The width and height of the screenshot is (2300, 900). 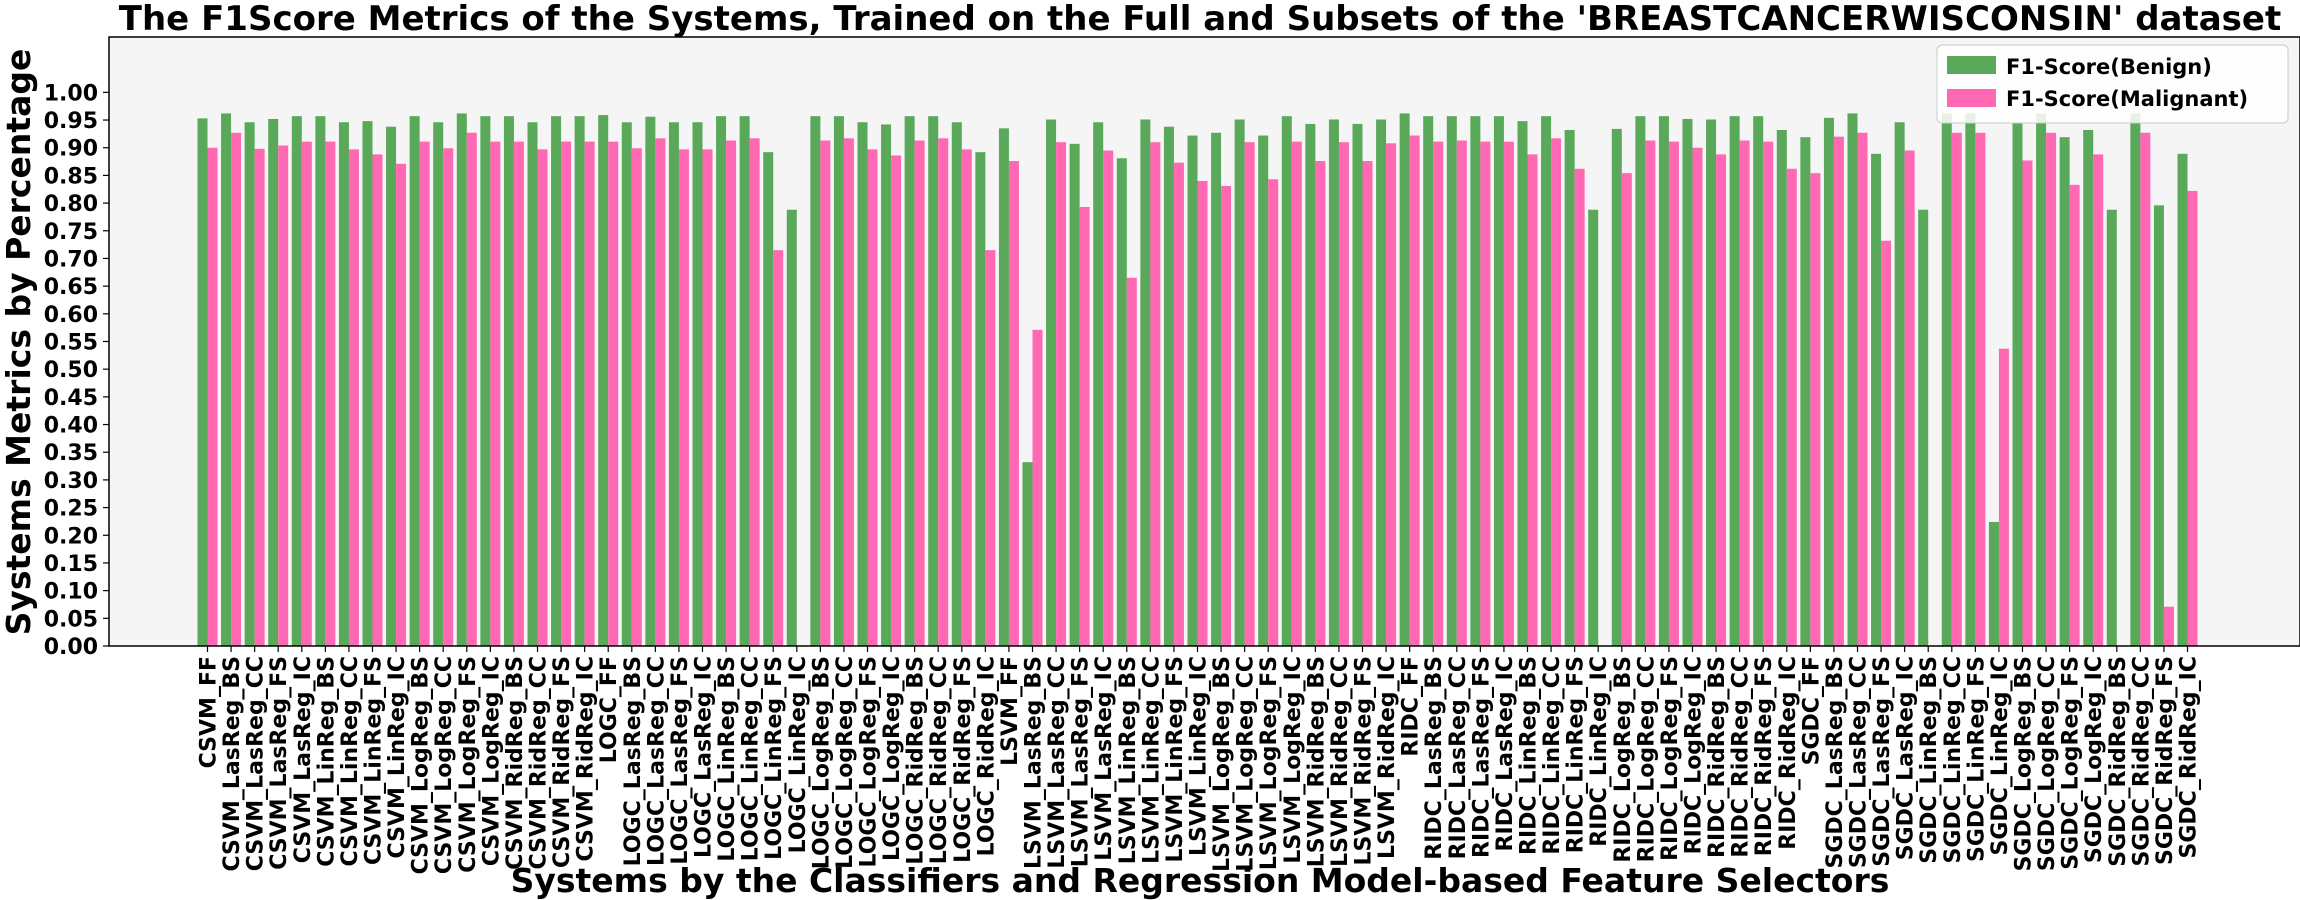 I want to click on bar-benign-LSVM_LinReg_IC, so click(x=1192, y=391).